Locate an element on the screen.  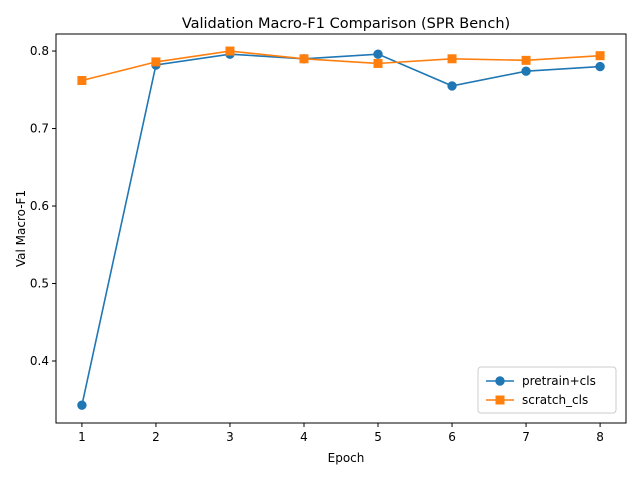
x-tick-label: 5 is located at coordinates (378, 437).